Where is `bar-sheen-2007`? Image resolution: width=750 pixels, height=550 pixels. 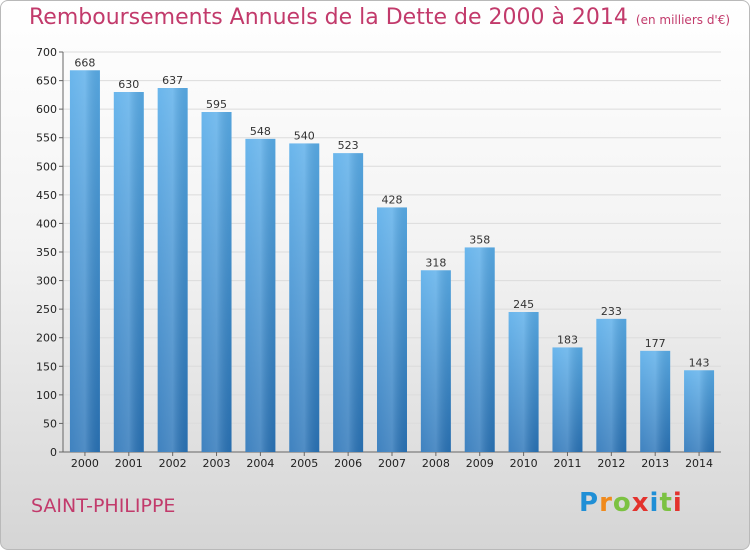
bar-sheen-2007 is located at coordinates (392, 329).